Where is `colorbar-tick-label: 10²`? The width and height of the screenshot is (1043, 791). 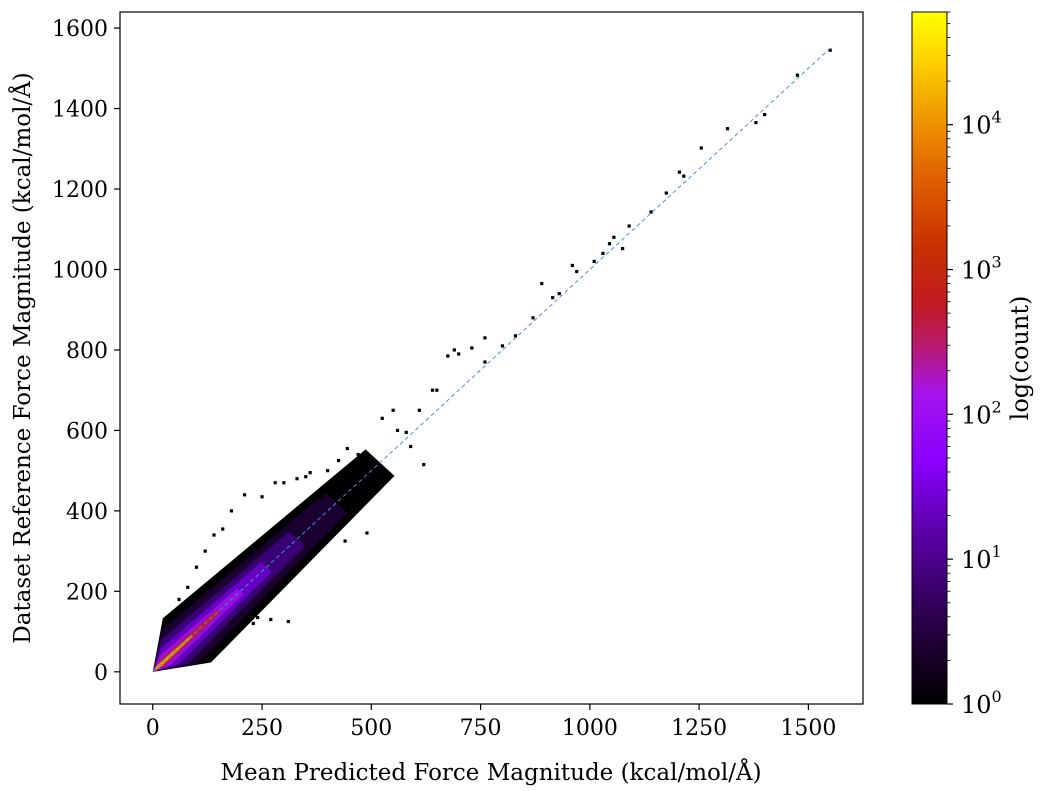 colorbar-tick-label: 10² is located at coordinates (981, 413).